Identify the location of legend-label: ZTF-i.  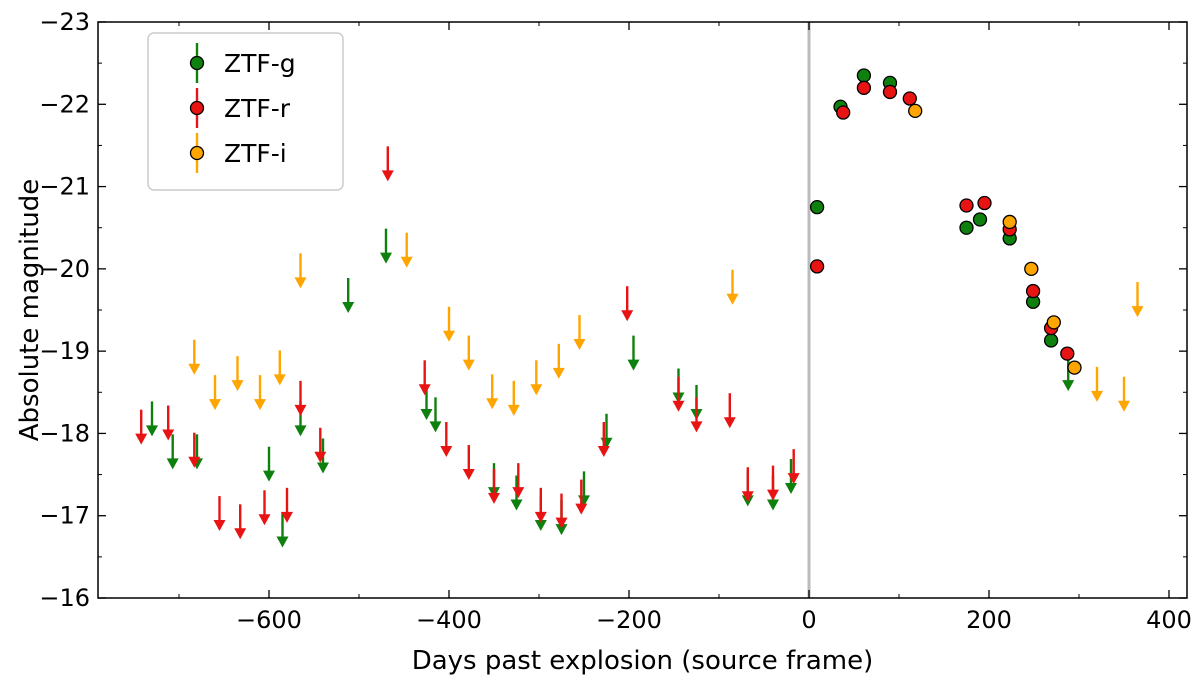
(255, 153).